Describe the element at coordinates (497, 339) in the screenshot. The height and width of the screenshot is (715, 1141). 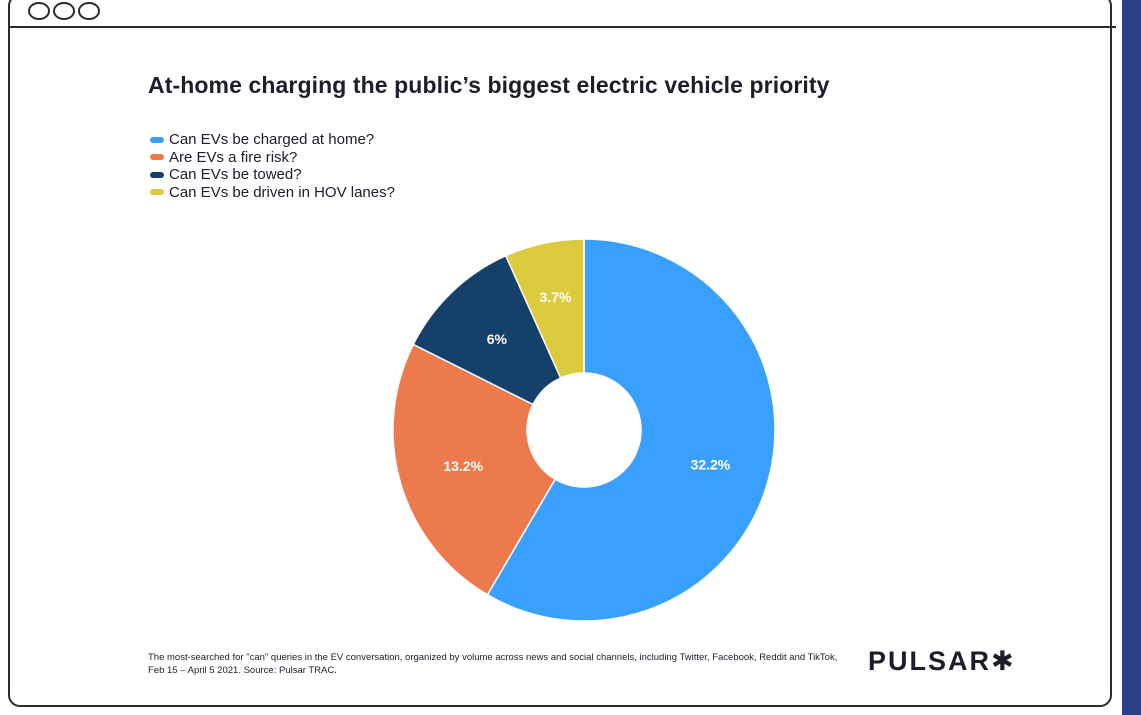
I see `slice-label: 6%` at that location.